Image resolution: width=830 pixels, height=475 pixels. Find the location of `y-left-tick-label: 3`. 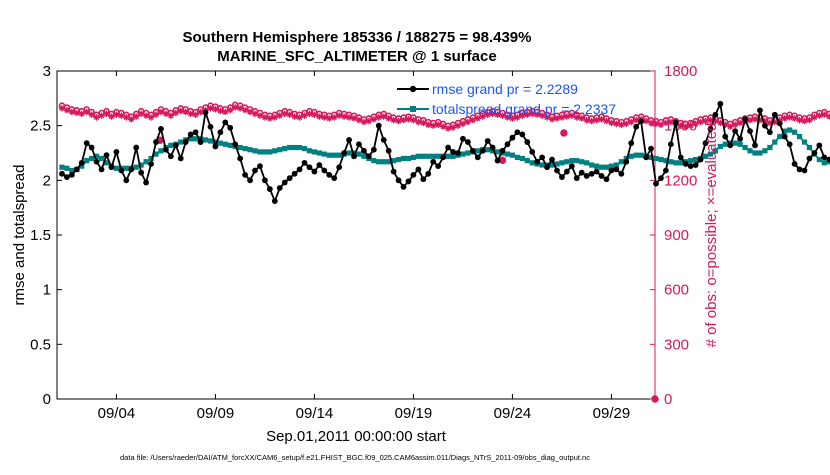

y-left-tick-label: 3 is located at coordinates (47, 71).